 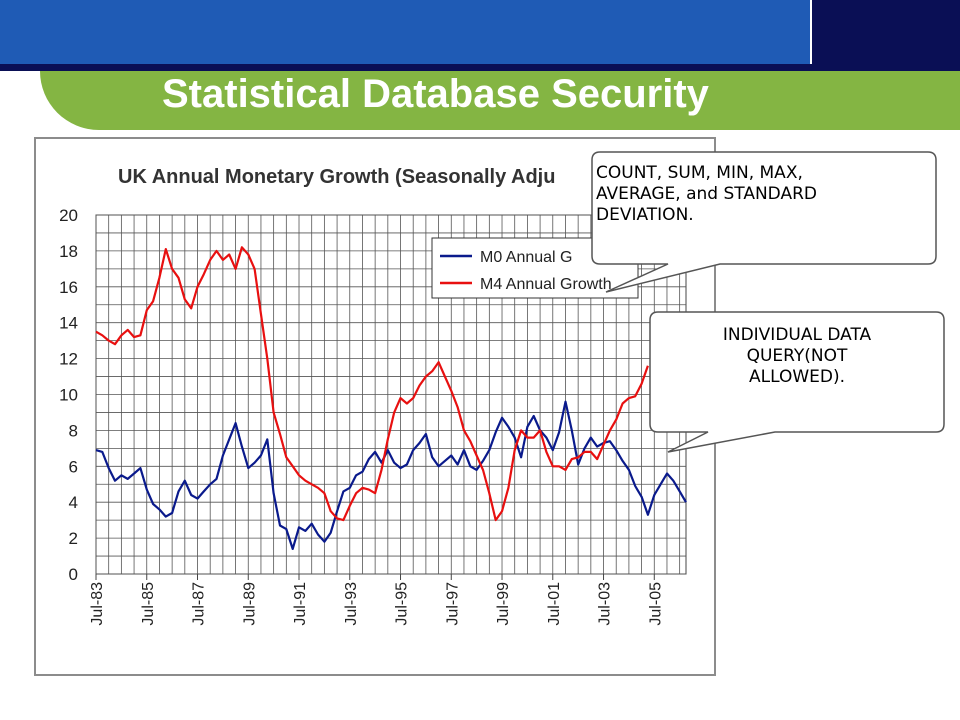 I want to click on y-tick-label: 16, so click(x=68, y=287).